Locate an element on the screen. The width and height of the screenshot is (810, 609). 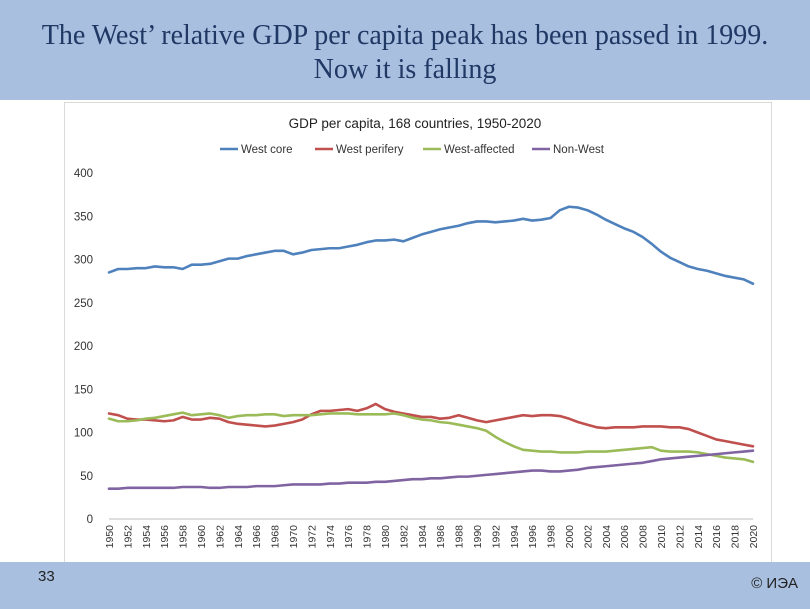
y-tick-label: 50 is located at coordinates (86, 477).